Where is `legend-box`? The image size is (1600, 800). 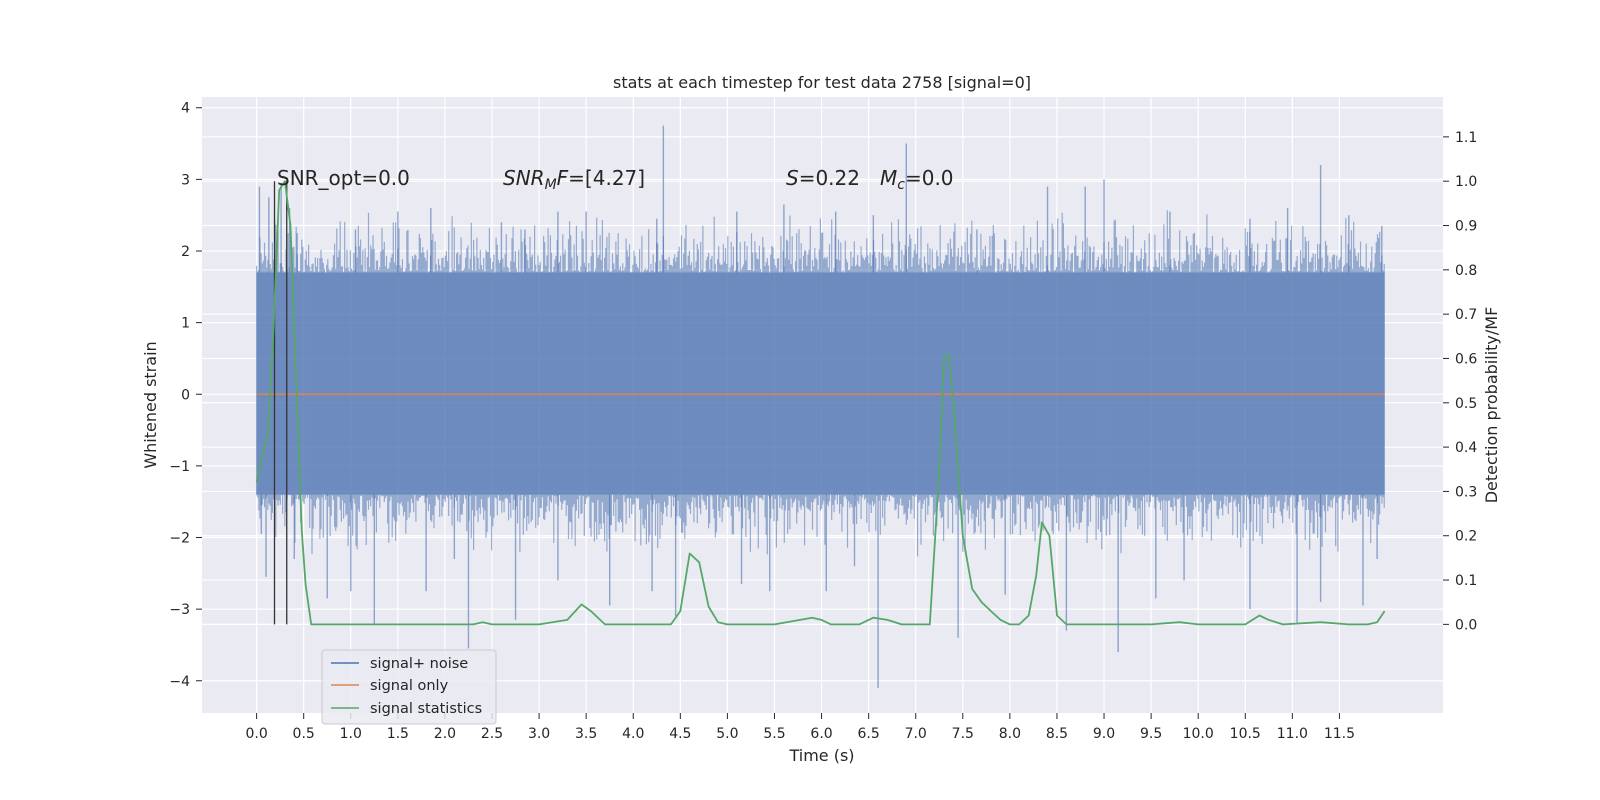
legend-box is located at coordinates (409, 687).